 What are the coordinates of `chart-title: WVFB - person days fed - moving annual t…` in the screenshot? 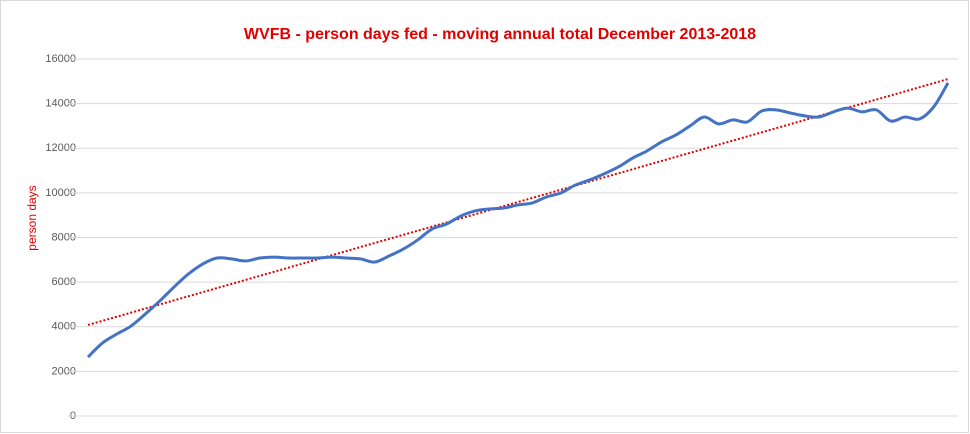 It's located at (500, 34).